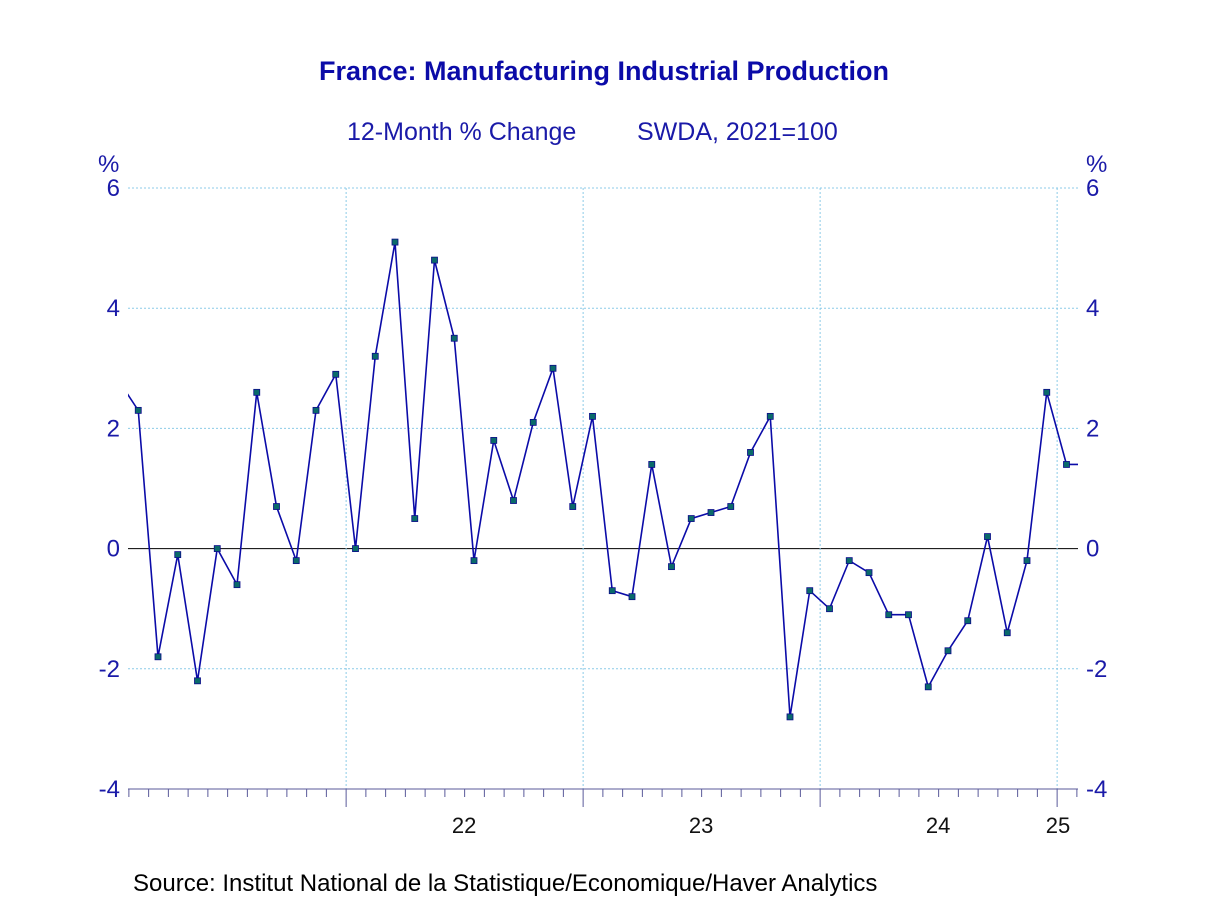 Image resolution: width=1208 pixels, height=906 pixels. Describe the element at coordinates (113, 428) in the screenshot. I see `y-tick-label-left: 2` at that location.